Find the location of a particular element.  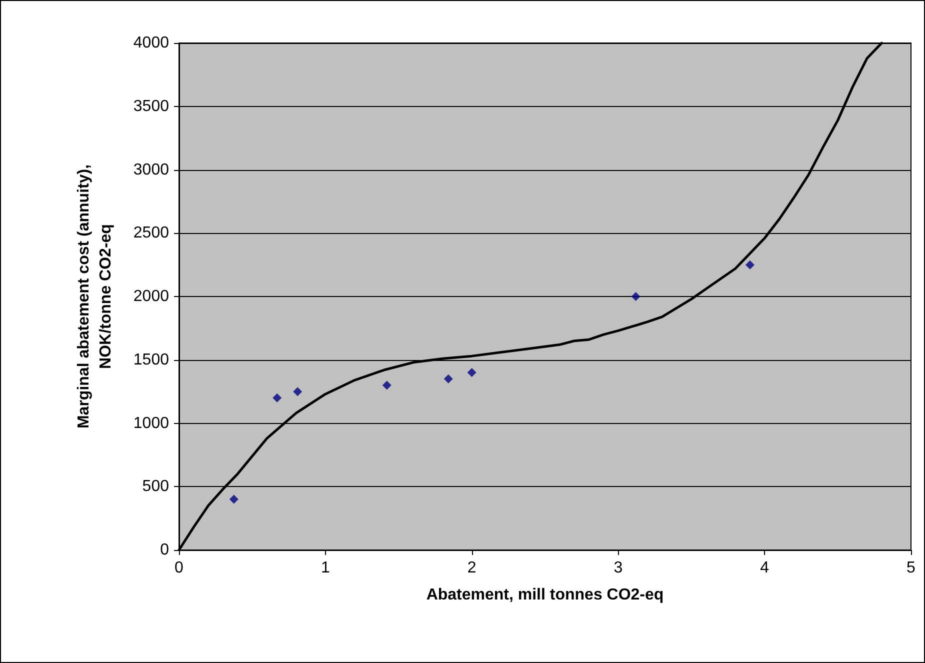

y-tick-label: 2500 is located at coordinates (151, 233).